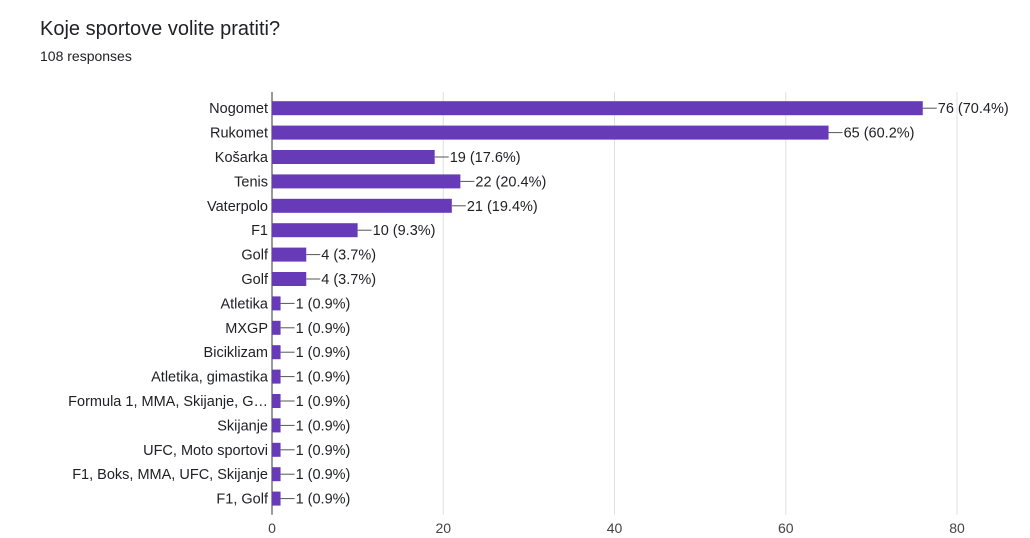  What do you see at coordinates (86, 56) in the screenshot?
I see `response-count: 108 responses` at bounding box center [86, 56].